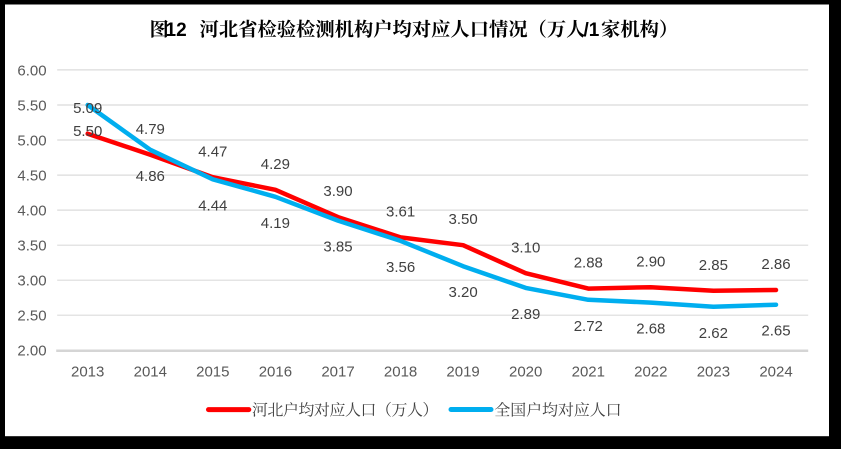 The width and height of the screenshot is (841, 449). Describe the element at coordinates (31, 316) in the screenshot. I see `svg-text: 2.50` at that location.